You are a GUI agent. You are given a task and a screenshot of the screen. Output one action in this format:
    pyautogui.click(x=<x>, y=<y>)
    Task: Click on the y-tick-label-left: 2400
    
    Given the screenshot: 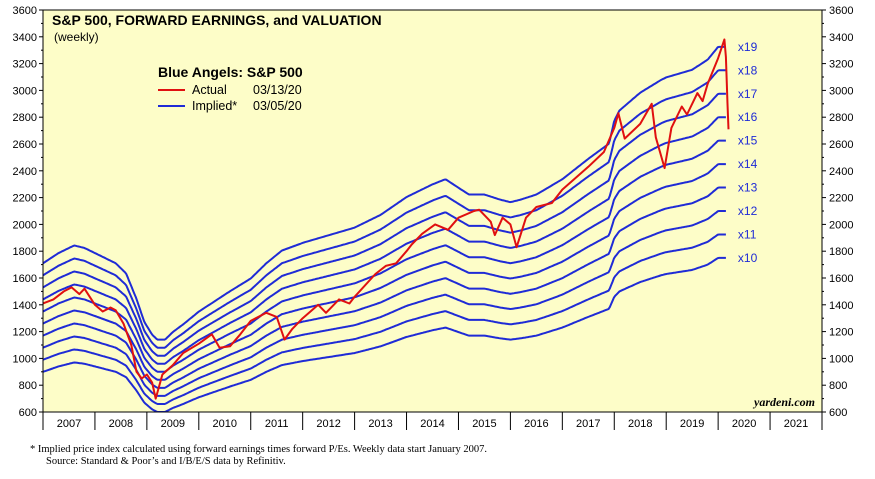 What is the action you would take?
    pyautogui.click(x=25, y=172)
    